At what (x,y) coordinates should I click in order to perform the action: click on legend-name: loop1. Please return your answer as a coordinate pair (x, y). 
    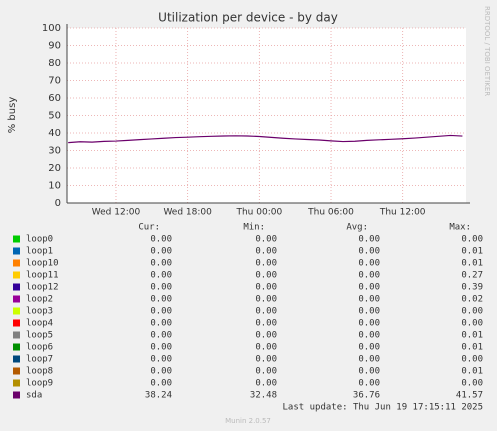
    Looking at the image, I should click on (39, 252).